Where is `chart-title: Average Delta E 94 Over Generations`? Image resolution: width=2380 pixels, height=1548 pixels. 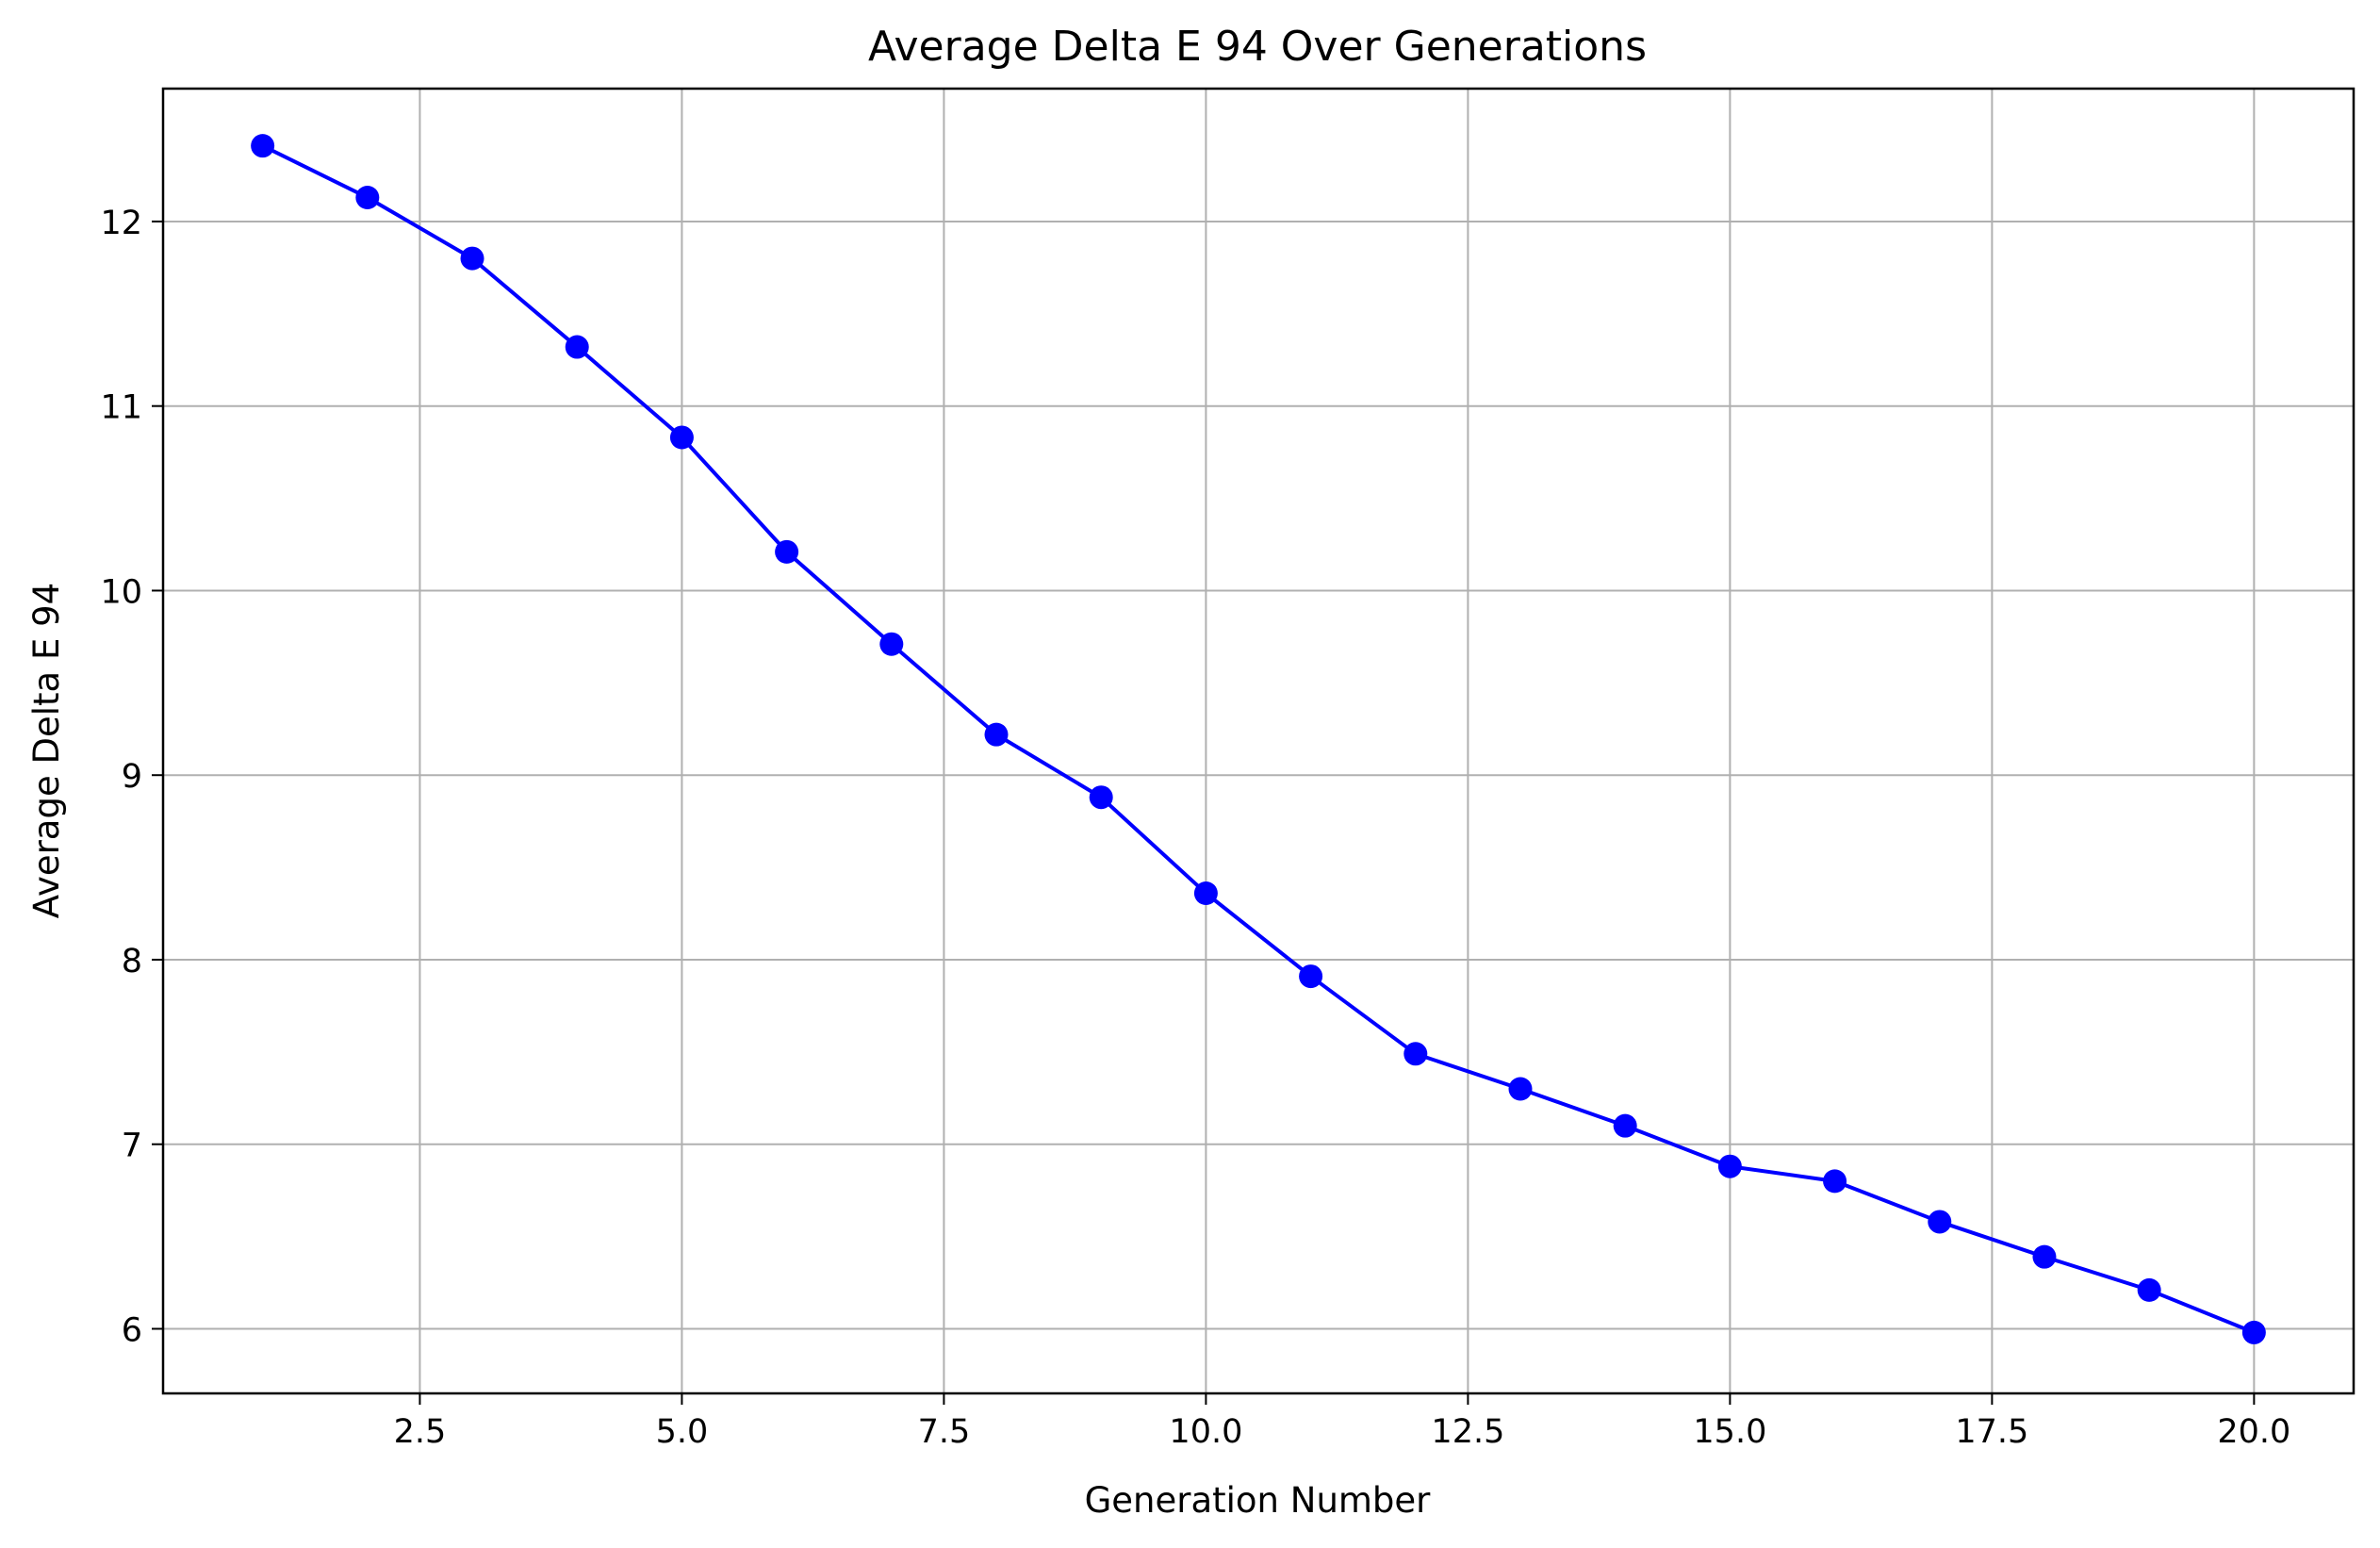
chart-title: Average Delta E 94 Over Generations is located at coordinates (1257, 47).